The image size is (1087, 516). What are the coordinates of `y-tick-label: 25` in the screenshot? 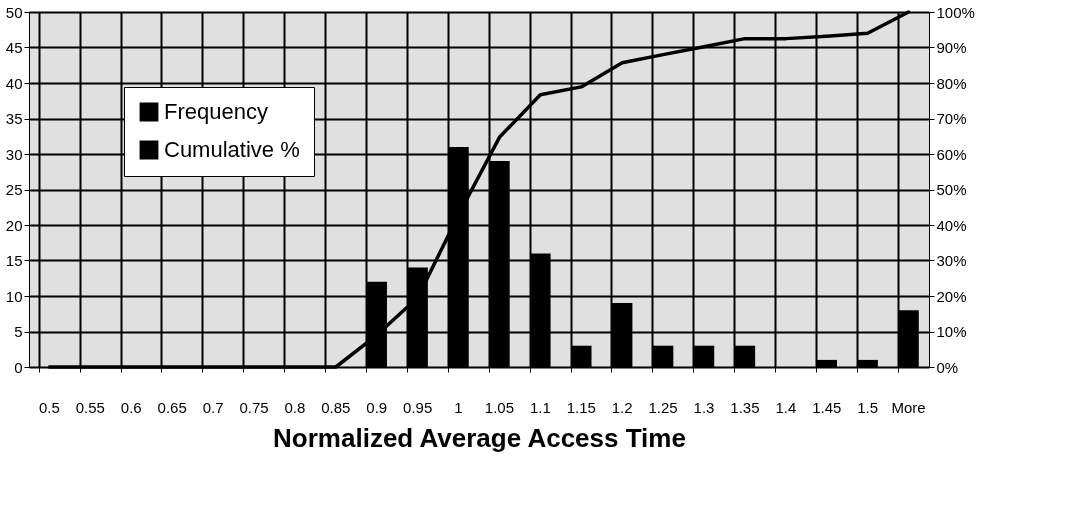 It's located at (14, 189).